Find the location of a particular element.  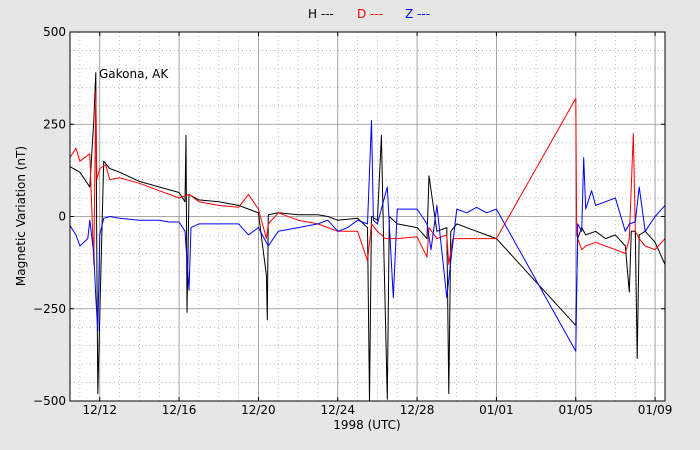

x-axis-label: 1998 (UTC) is located at coordinates (367, 425).